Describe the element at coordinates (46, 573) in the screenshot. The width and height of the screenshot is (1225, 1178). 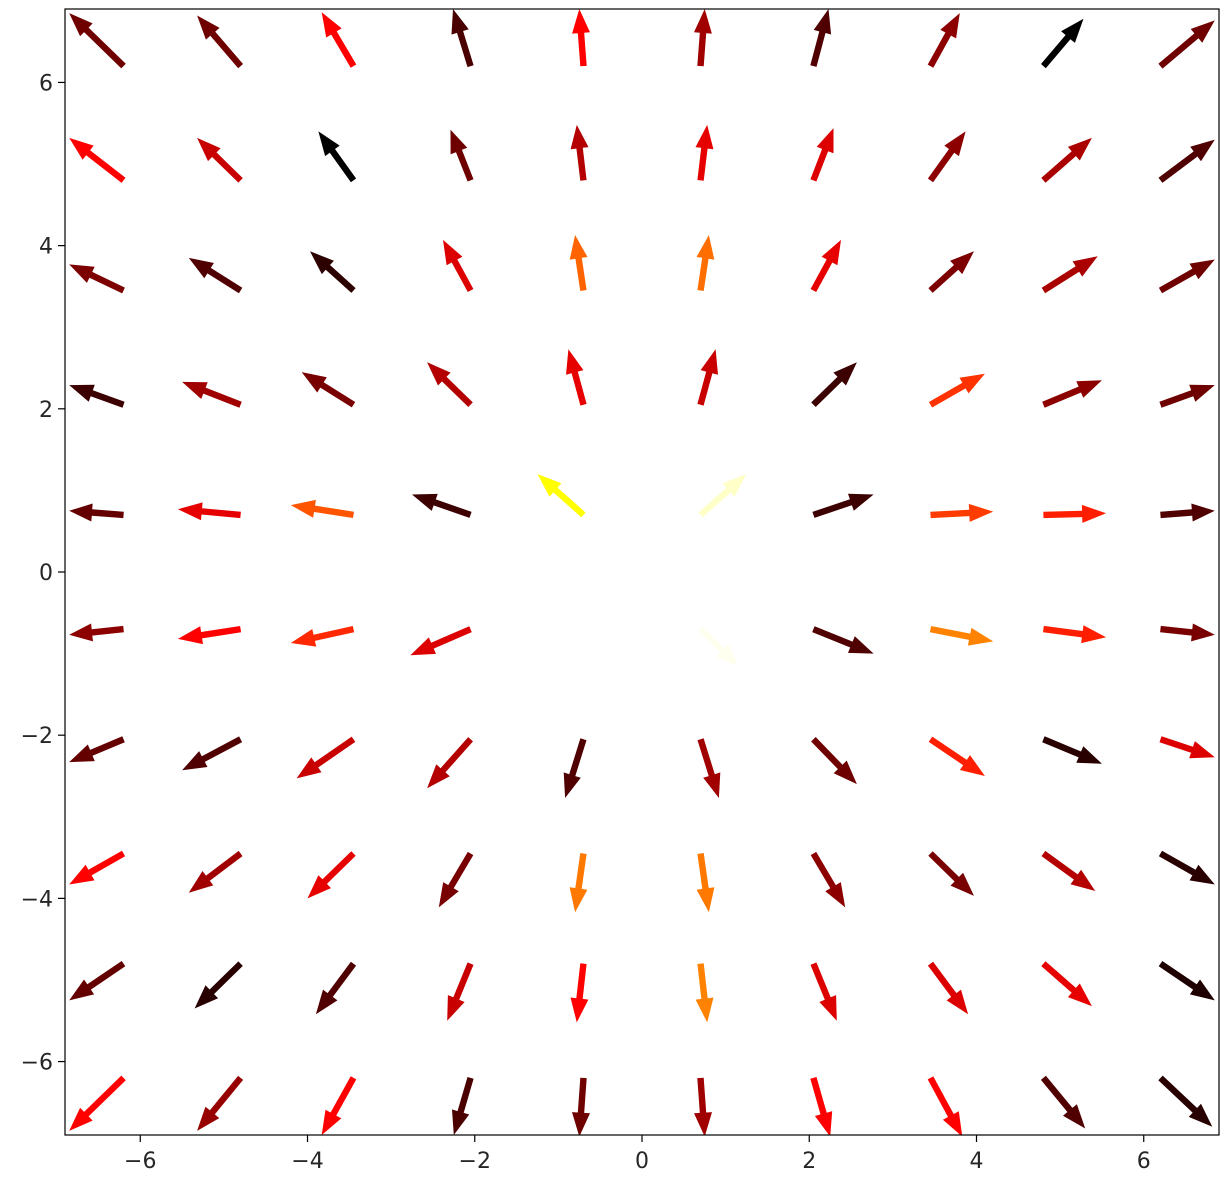
I see `y-tick-label: 0` at that location.